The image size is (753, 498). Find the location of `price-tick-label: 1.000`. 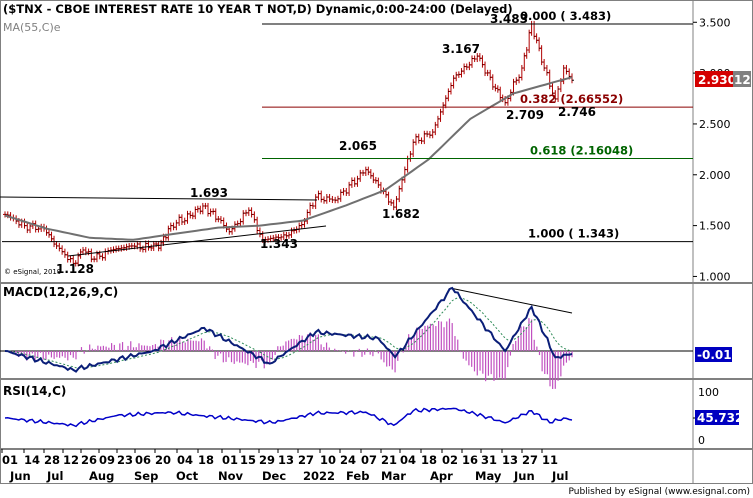

price-tick-label: 1.000 is located at coordinates (715, 276).